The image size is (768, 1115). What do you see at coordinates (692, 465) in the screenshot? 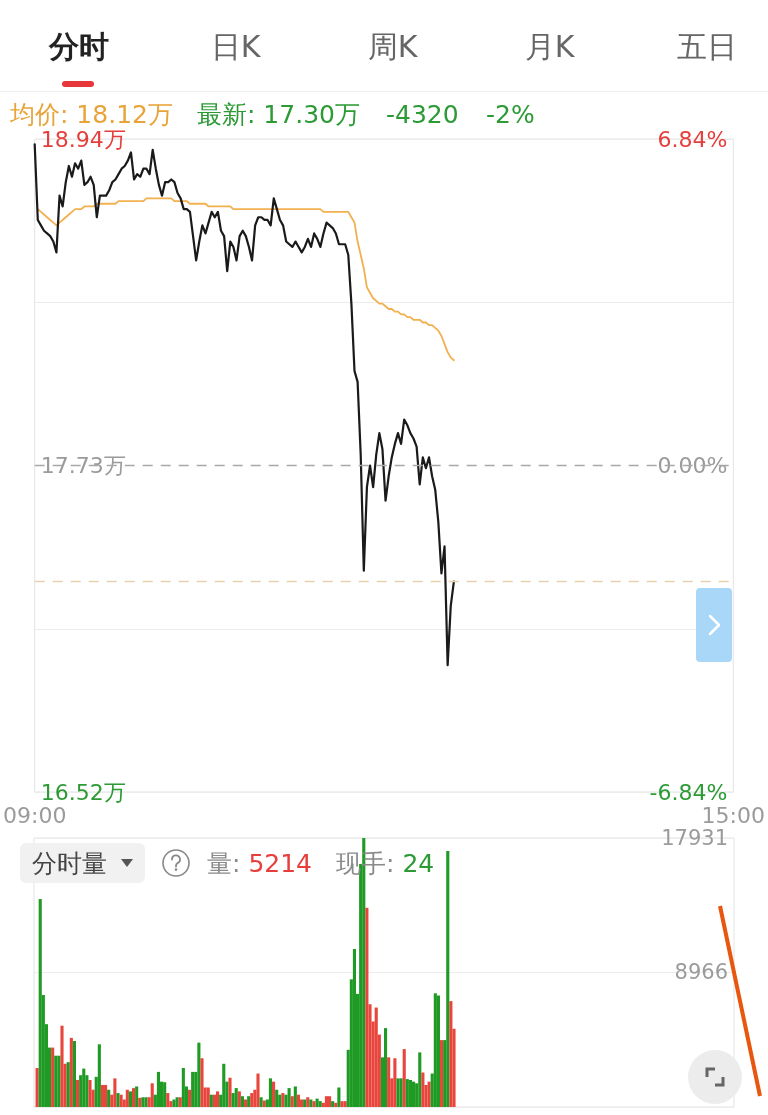
I see `y2-tick-label: 0.00%` at bounding box center [692, 465].